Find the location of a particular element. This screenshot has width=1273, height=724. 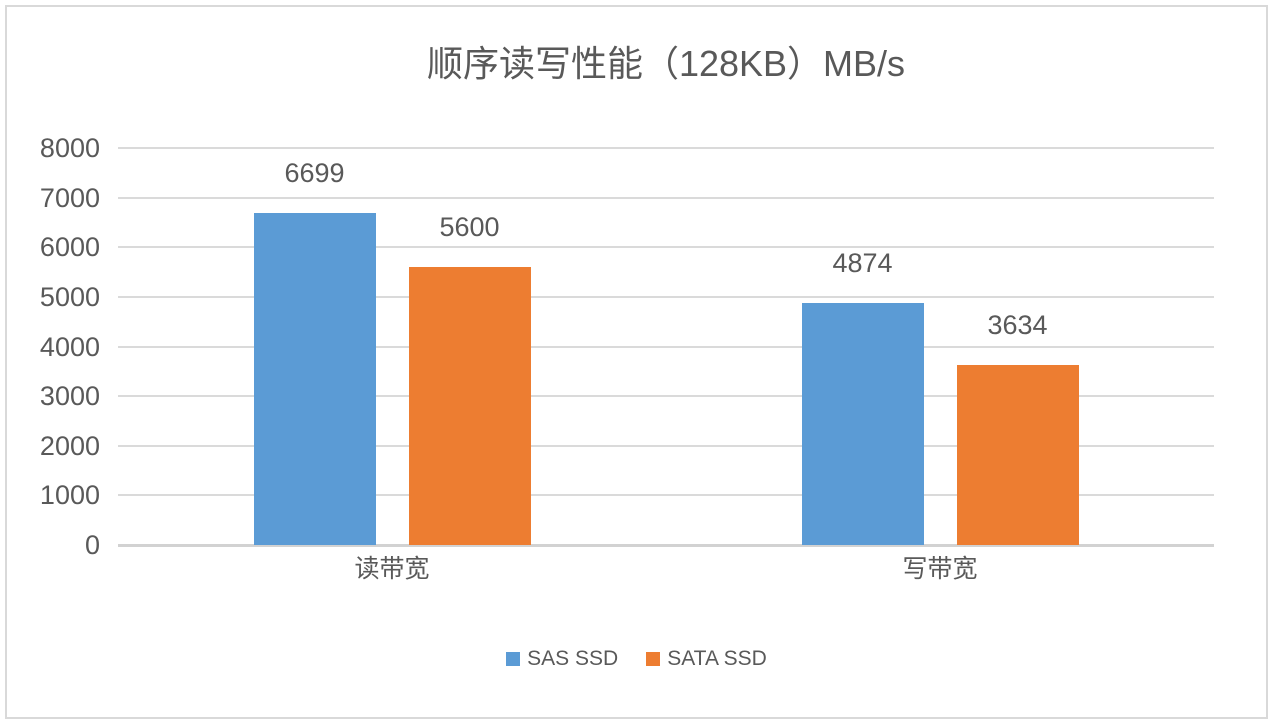

bar-sata-ssd-cat0 is located at coordinates (469, 406).